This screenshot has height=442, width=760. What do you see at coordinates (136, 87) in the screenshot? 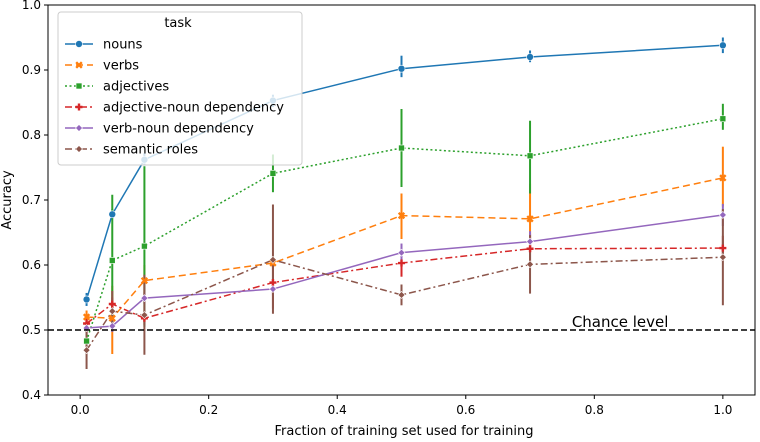
I see `legend-label-adjectives: adjectives` at bounding box center [136, 87].